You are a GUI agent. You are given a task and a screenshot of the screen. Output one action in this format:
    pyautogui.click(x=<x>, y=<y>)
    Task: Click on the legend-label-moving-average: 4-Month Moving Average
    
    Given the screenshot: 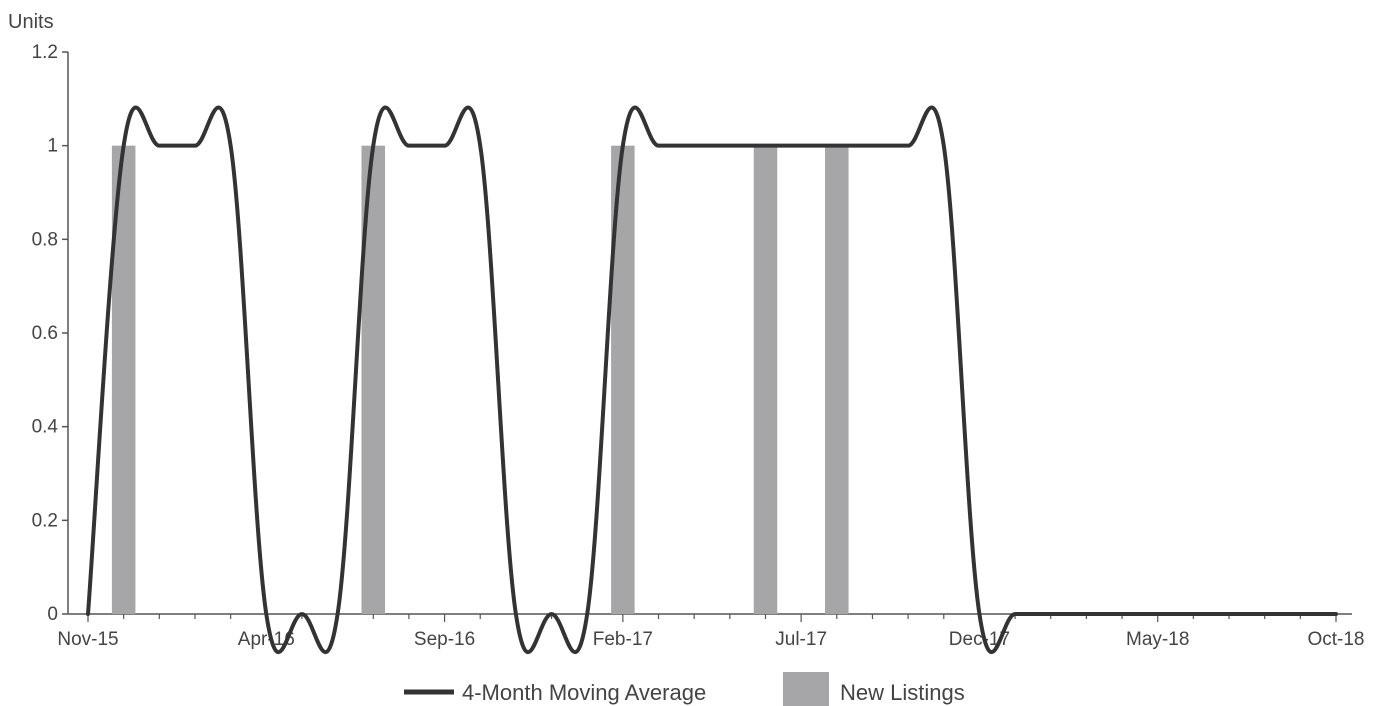 What is the action you would take?
    pyautogui.click(x=584, y=692)
    